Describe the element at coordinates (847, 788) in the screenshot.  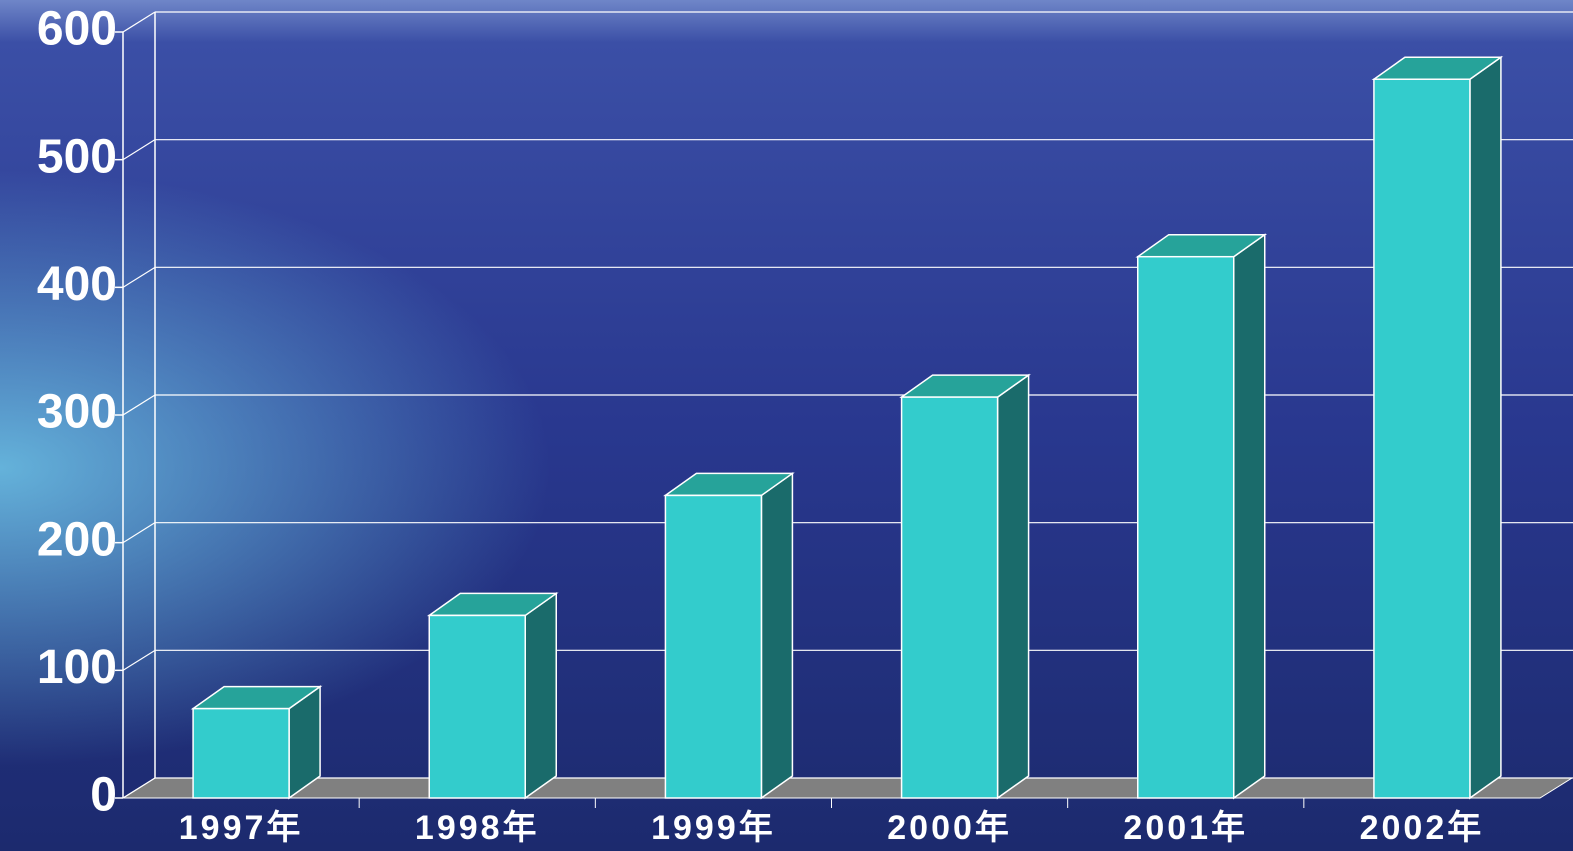
I see `floor` at that location.